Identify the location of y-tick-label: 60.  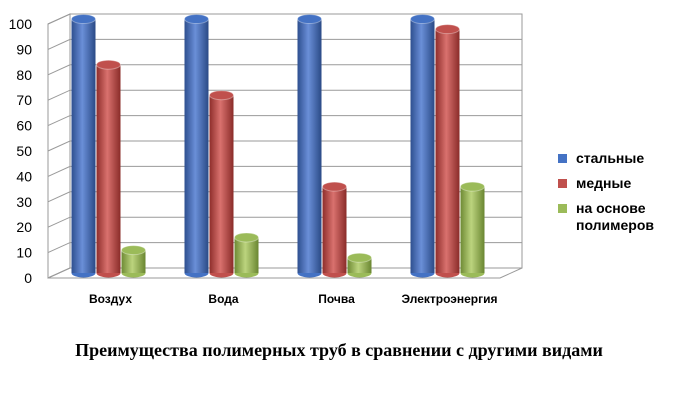
(24, 126).